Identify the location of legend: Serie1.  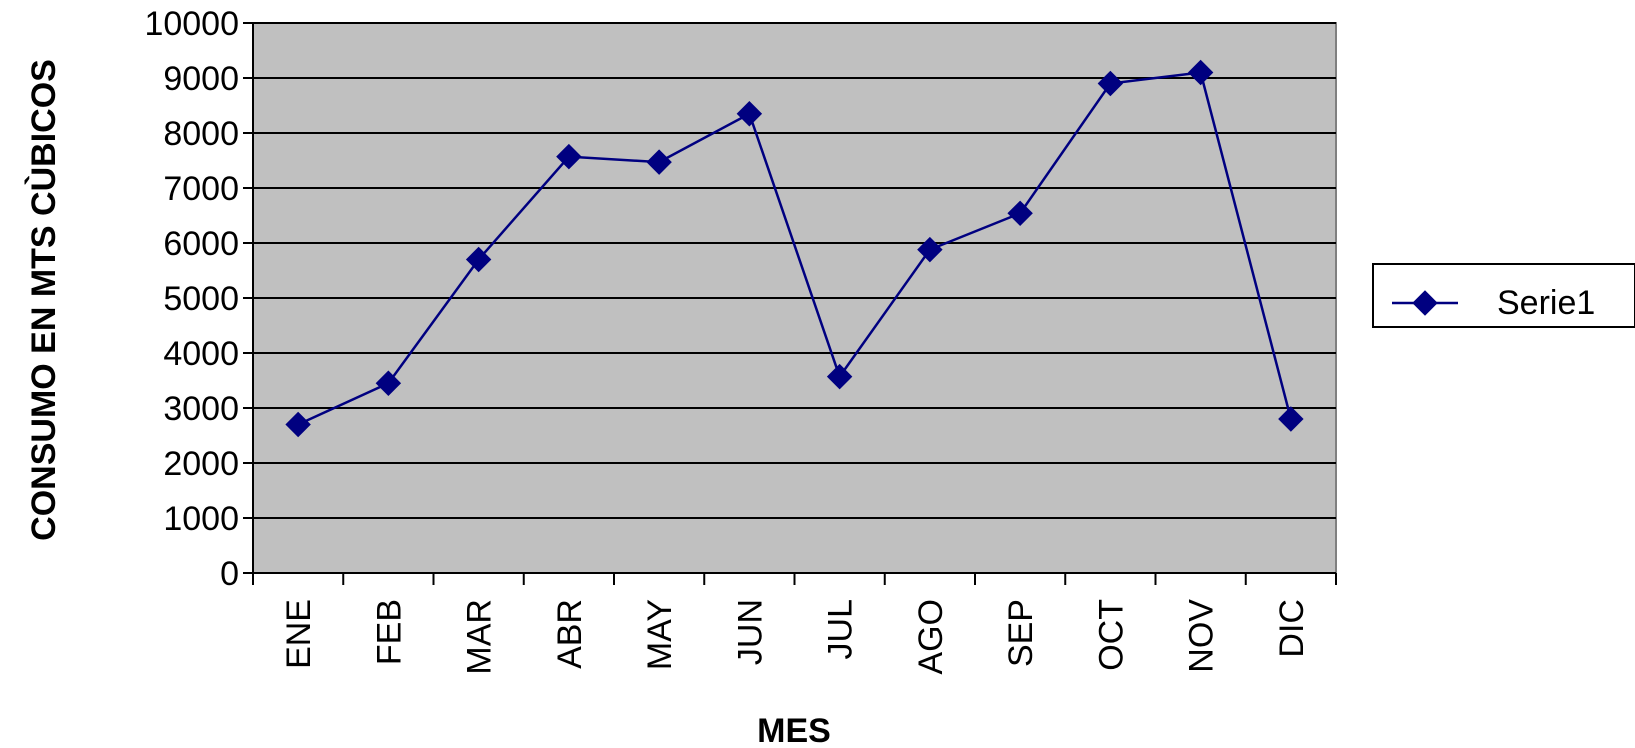
(1503, 295).